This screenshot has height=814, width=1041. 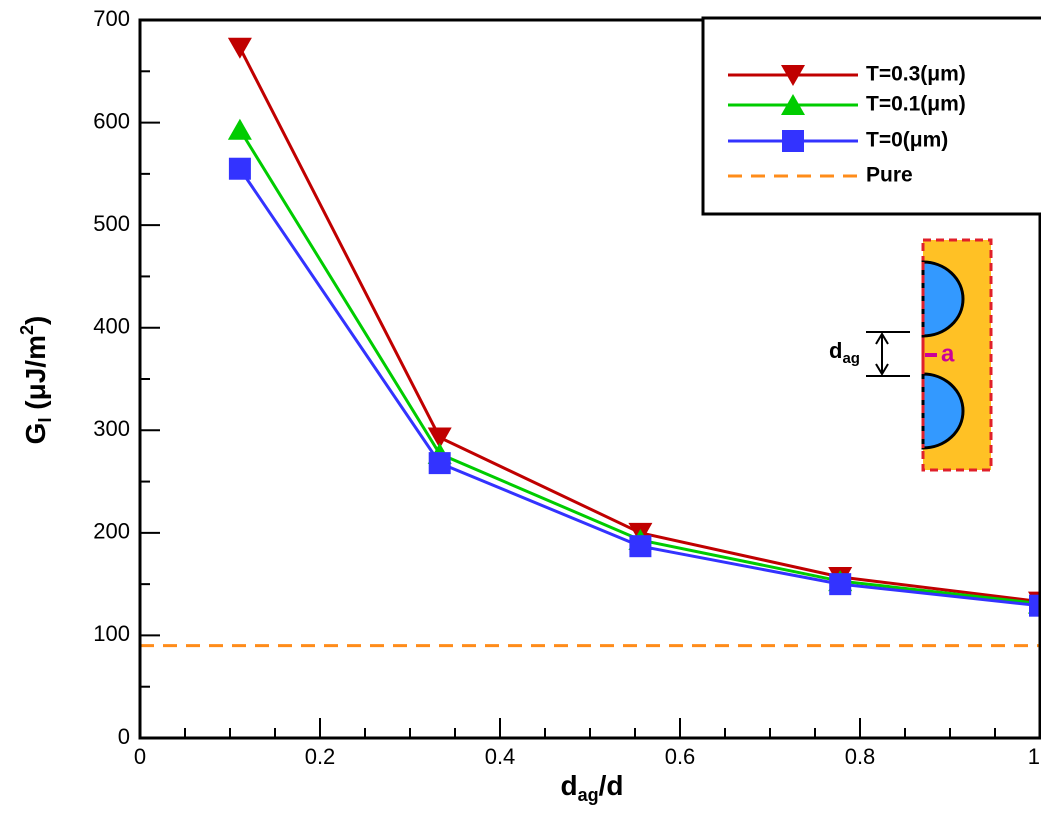 I want to click on x-tick-label: 1, so click(x=1034, y=756).